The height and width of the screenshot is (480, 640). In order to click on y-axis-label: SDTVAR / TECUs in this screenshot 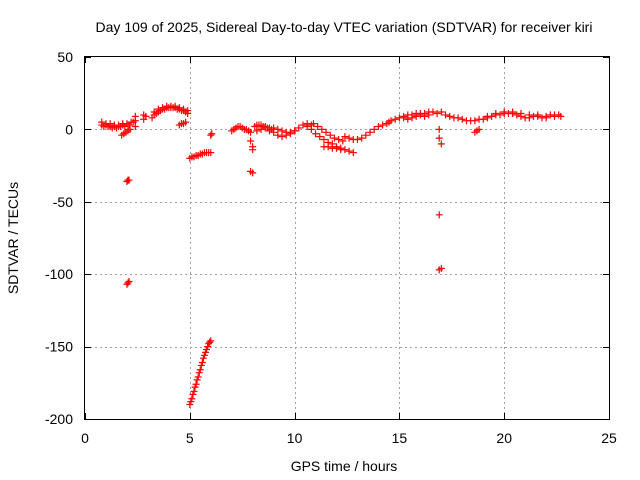, I will do `click(13, 238)`.